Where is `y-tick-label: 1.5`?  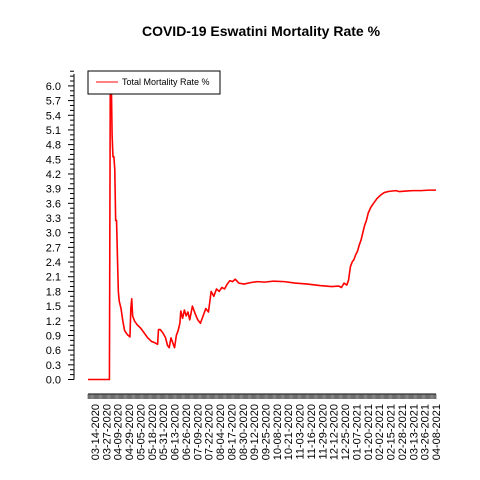
y-tick-label: 1.5 is located at coordinates (53, 307).